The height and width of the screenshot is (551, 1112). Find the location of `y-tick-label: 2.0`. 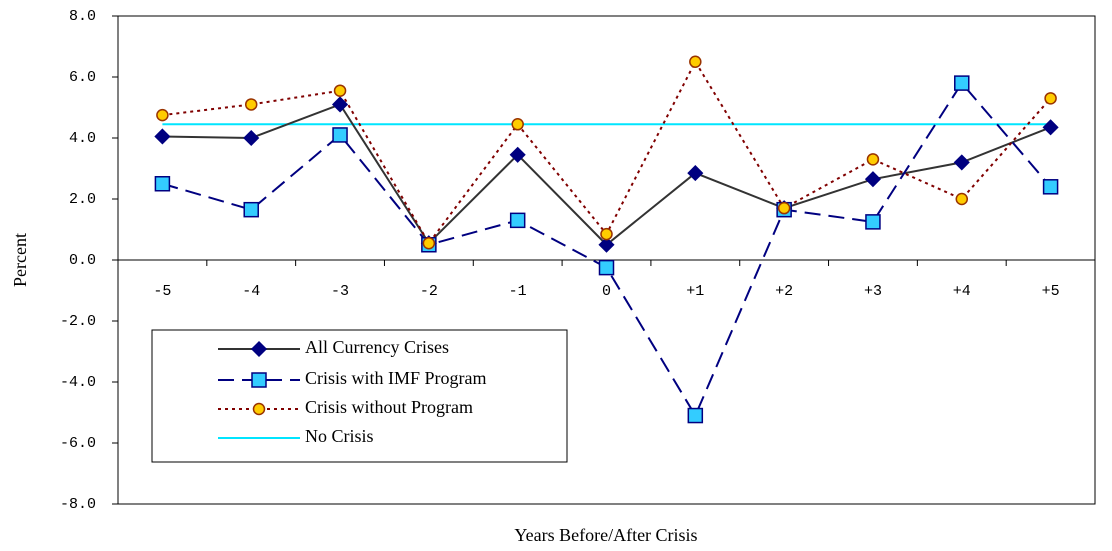

y-tick-label: 2.0 is located at coordinates (82, 199).